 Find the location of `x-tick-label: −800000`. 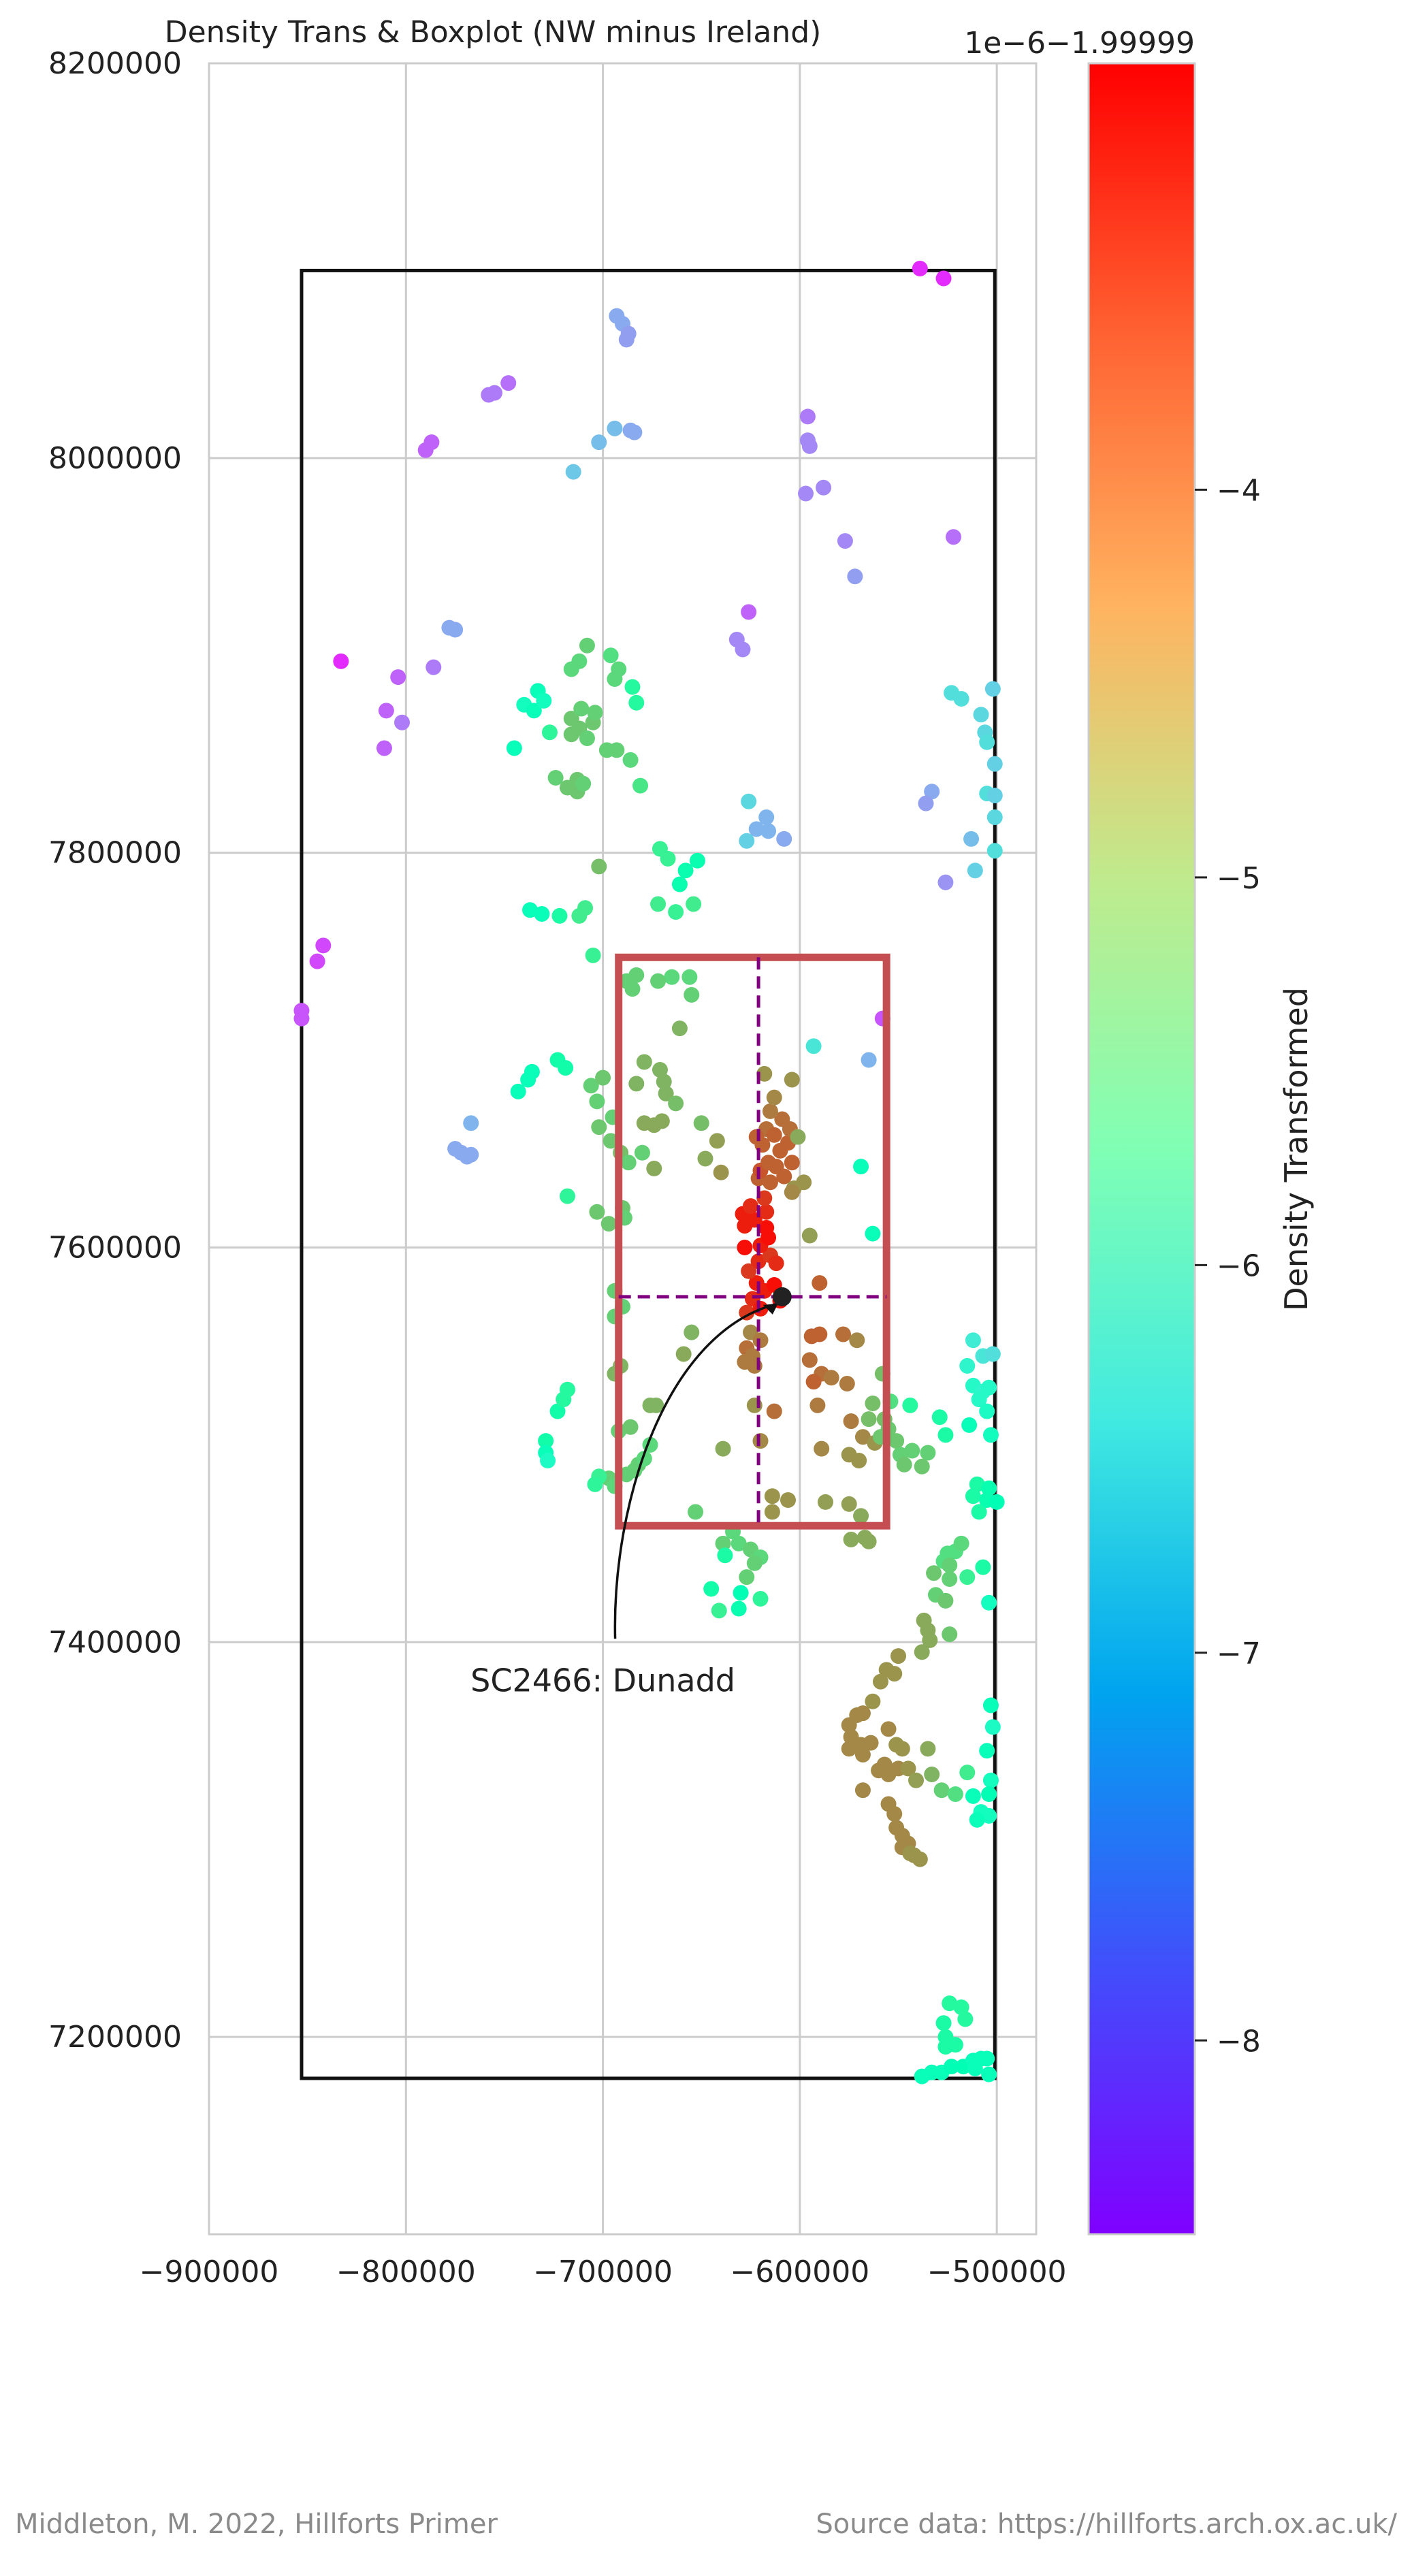

x-tick-label: −800000 is located at coordinates (406, 2272).